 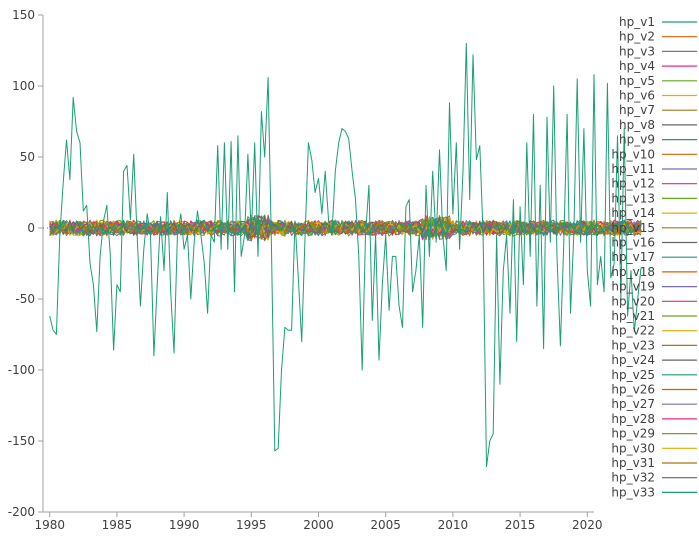 I want to click on legend-label-hp_v32: hp_v32, so click(x=633, y=478).